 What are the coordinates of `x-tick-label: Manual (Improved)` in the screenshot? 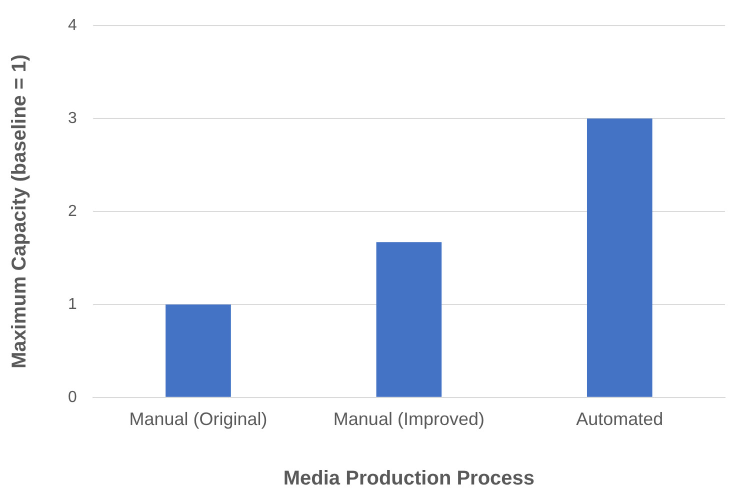 It's located at (408, 419).